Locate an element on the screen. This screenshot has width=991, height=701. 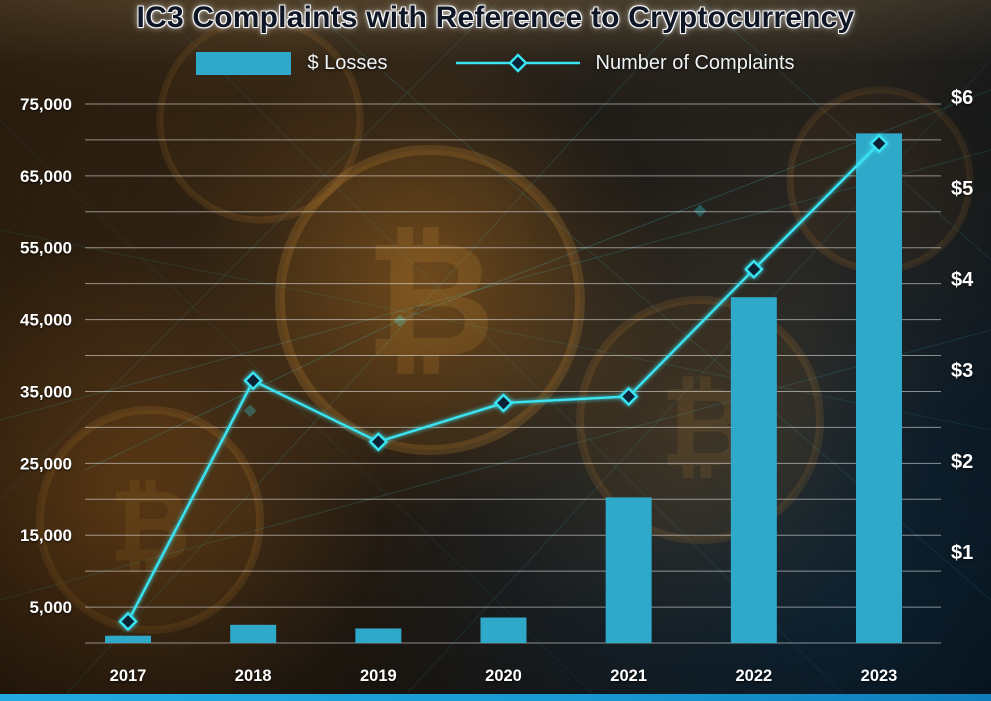
left-axis-tick: 45,000 is located at coordinates (46, 320).